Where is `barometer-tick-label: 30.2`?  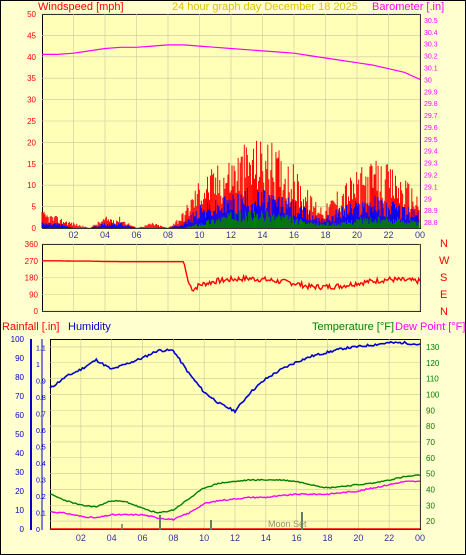 barometer-tick-label: 30.2 is located at coordinates (431, 57).